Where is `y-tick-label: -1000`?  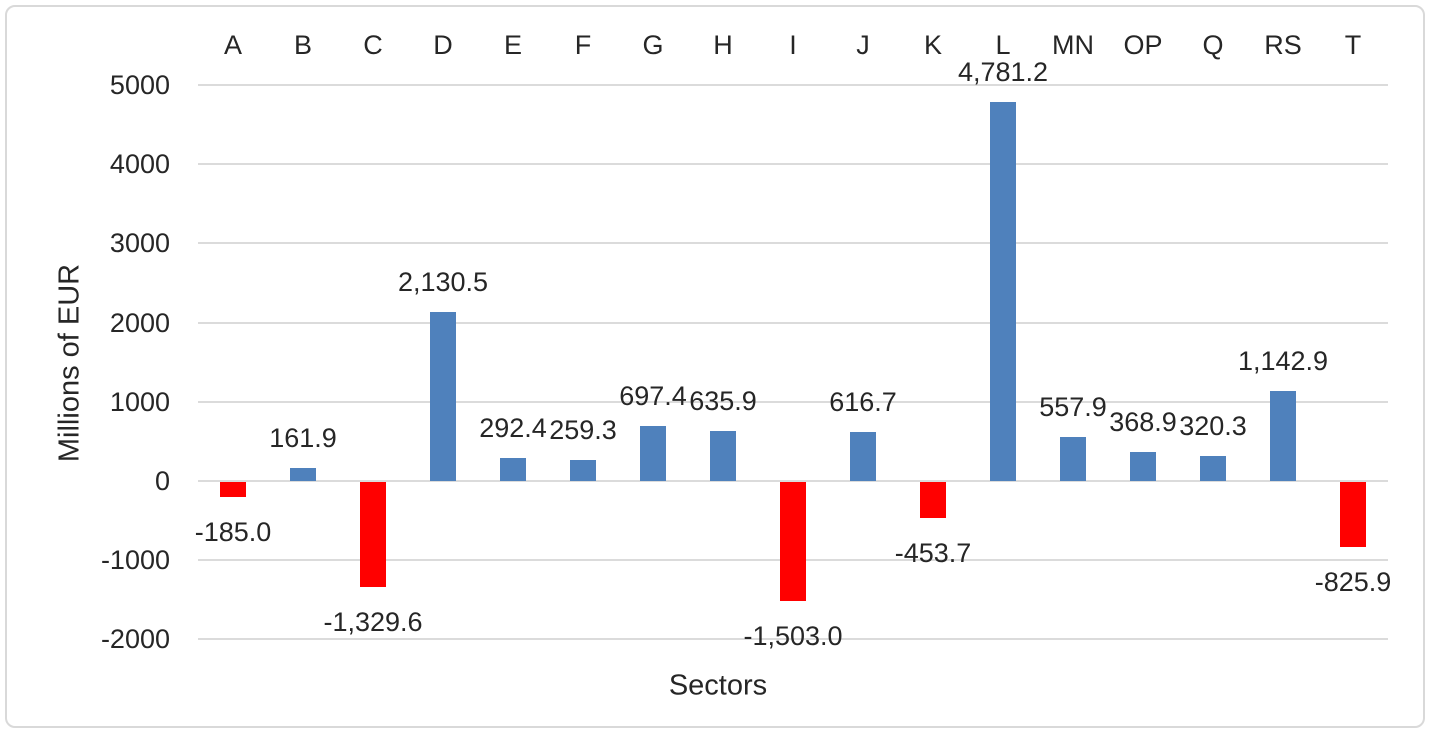 y-tick-label: -1000 is located at coordinates (135, 560).